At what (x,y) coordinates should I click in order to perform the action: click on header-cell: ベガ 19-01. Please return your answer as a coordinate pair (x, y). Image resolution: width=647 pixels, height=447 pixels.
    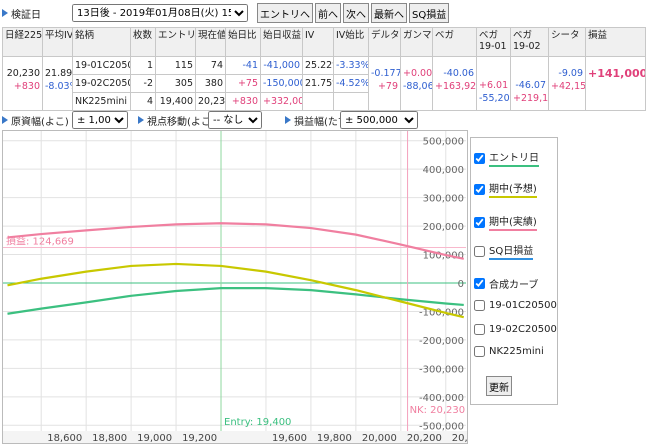
    Looking at the image, I should click on (493, 42).